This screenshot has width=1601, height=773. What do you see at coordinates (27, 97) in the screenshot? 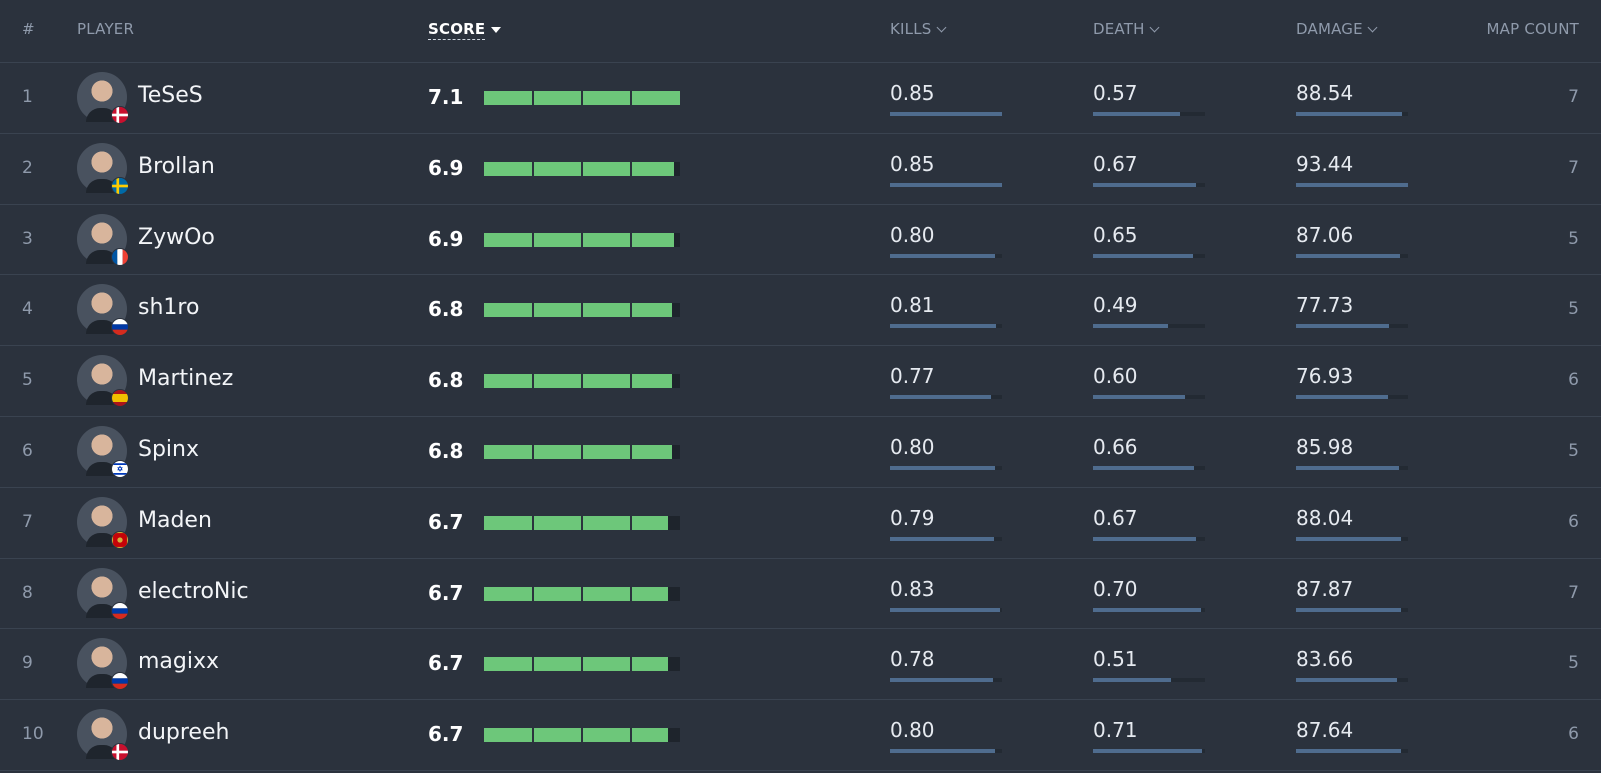
I see `rank-cell: 1` at bounding box center [27, 97].